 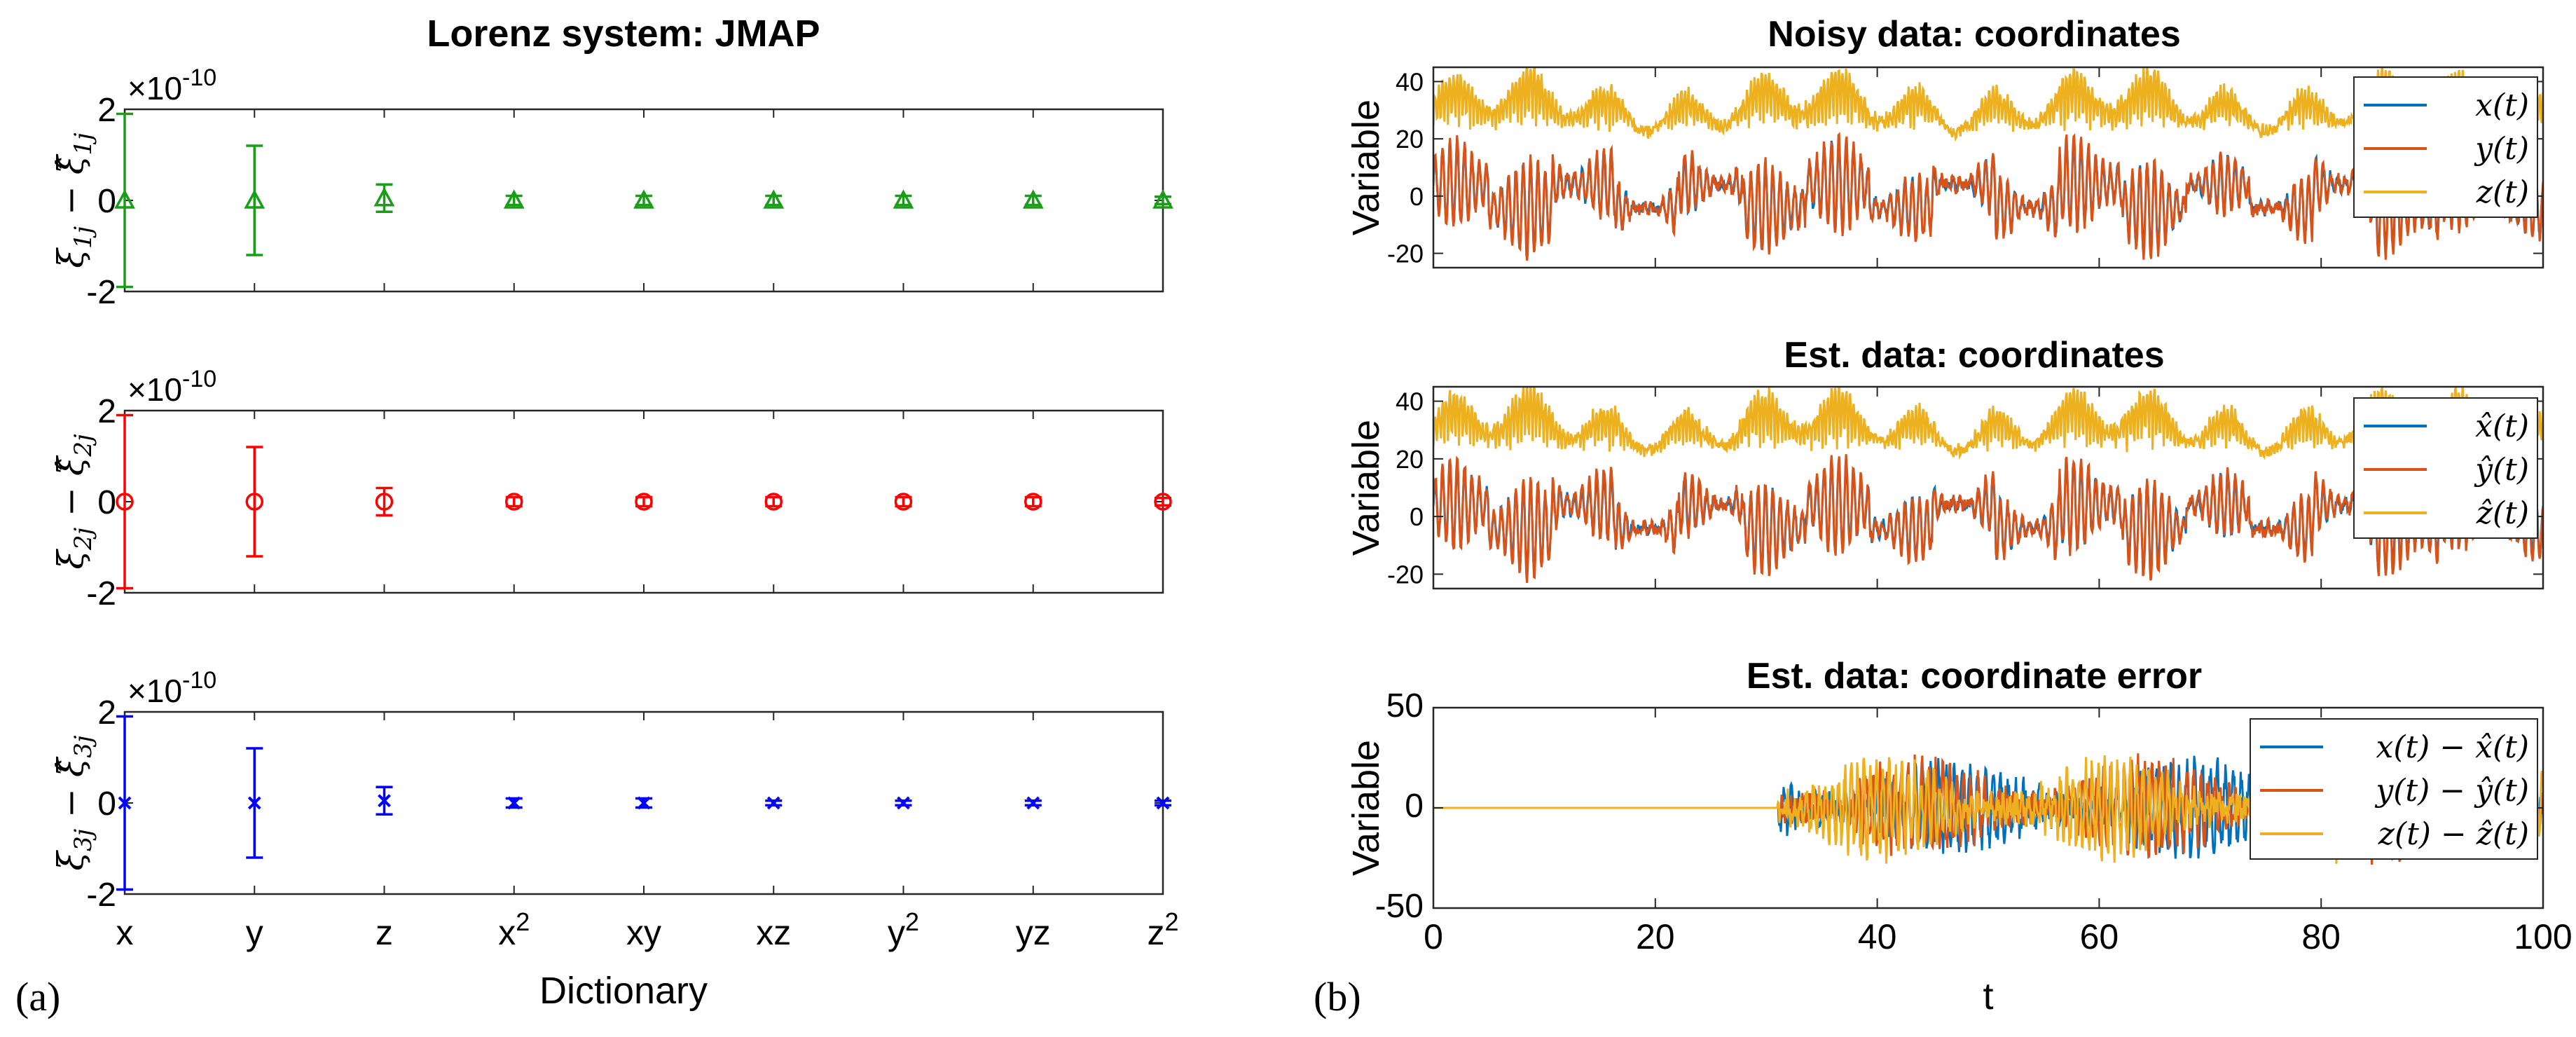 I want to click on dictionary-tick-label: y, so click(x=254, y=933).